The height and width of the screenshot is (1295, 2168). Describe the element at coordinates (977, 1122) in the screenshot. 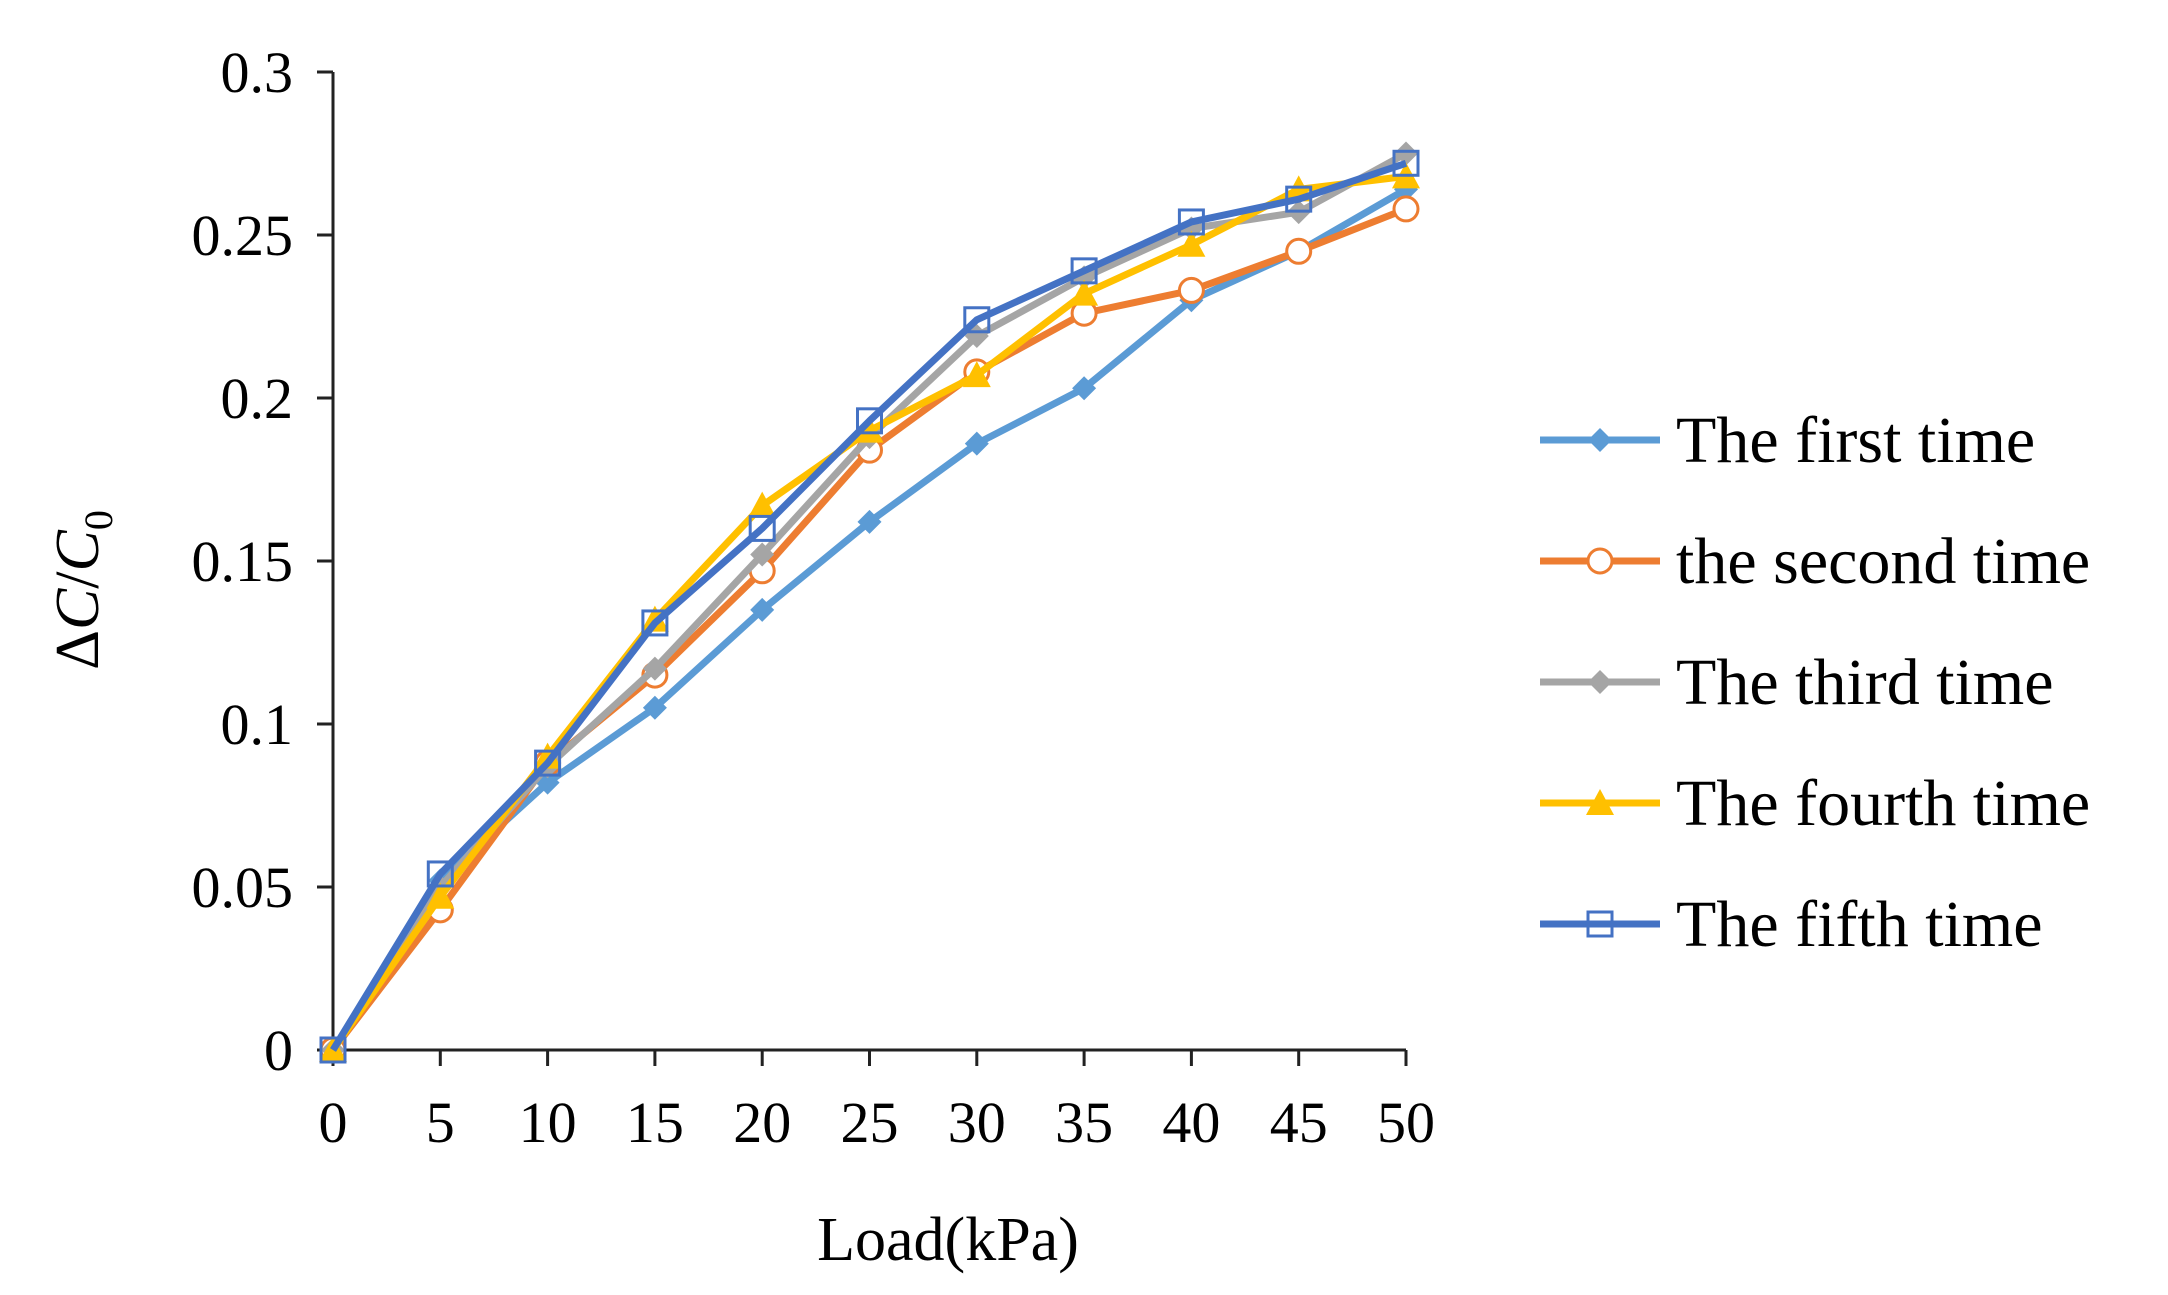

I see `x-tick-label: 30` at that location.